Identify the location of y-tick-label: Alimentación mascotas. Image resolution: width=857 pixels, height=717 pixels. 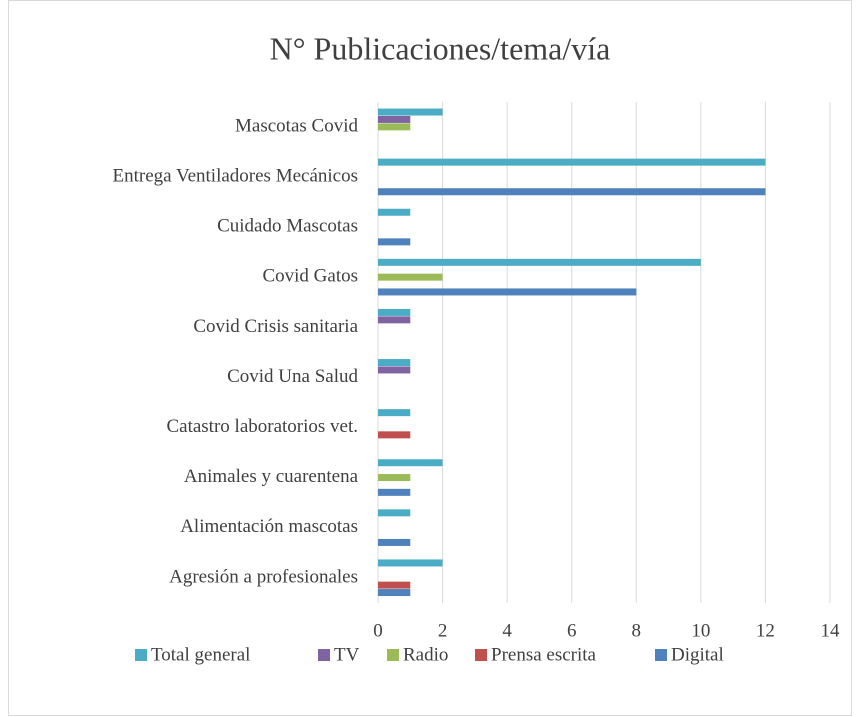
(269, 526).